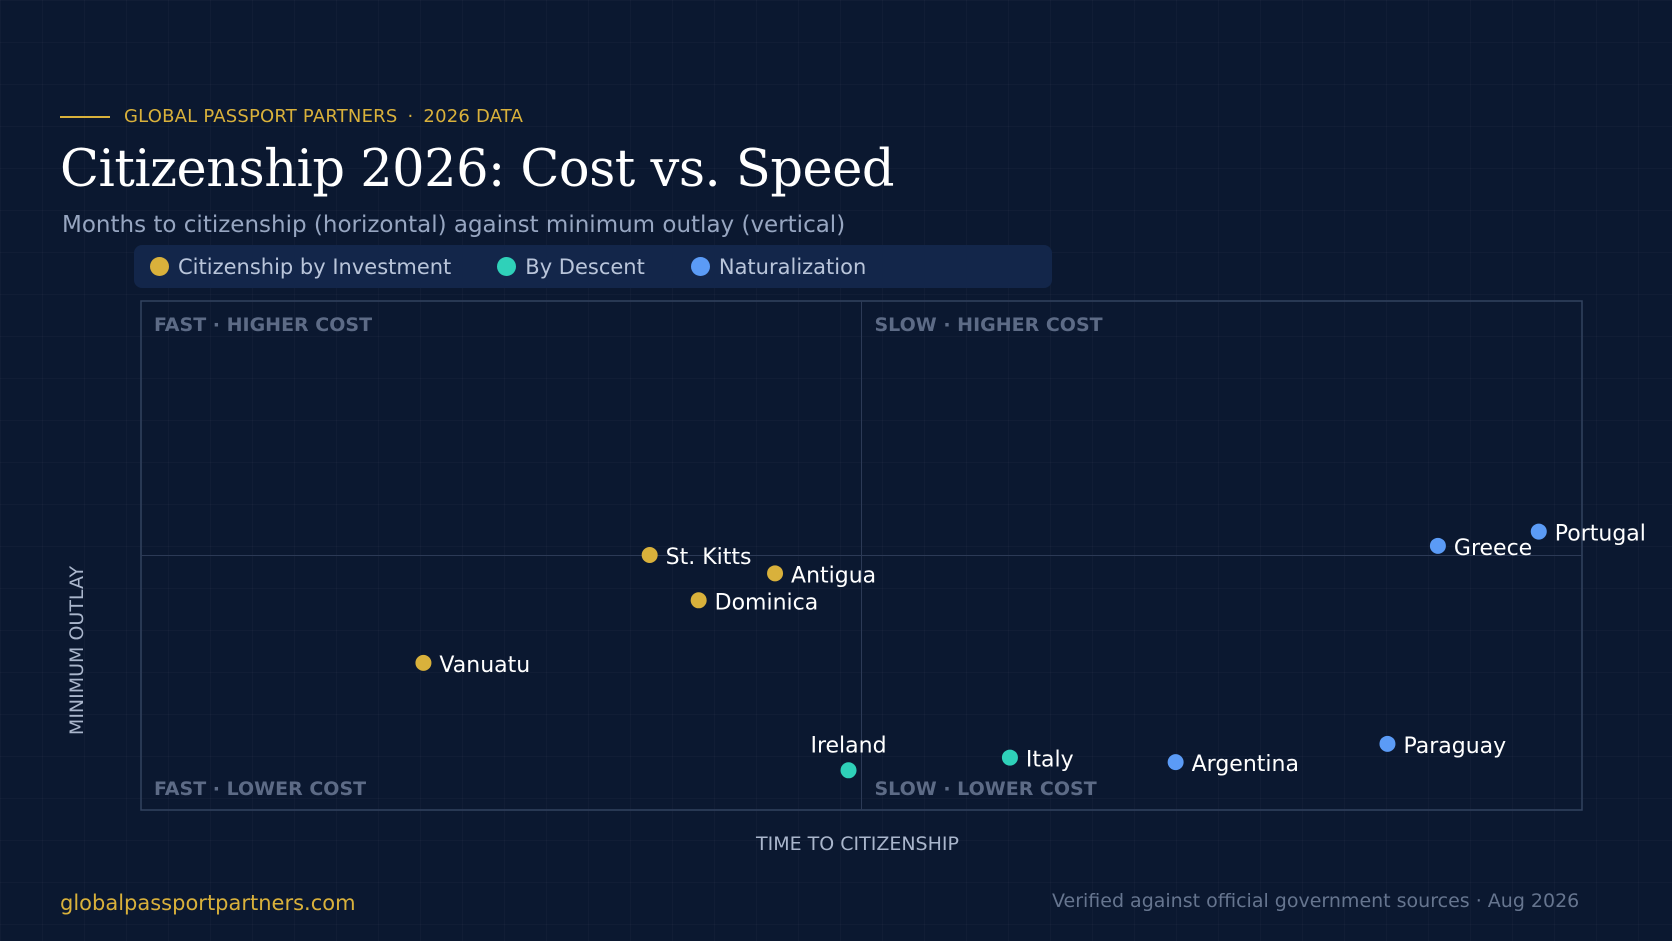  I want to click on point-dominica, so click(698, 600).